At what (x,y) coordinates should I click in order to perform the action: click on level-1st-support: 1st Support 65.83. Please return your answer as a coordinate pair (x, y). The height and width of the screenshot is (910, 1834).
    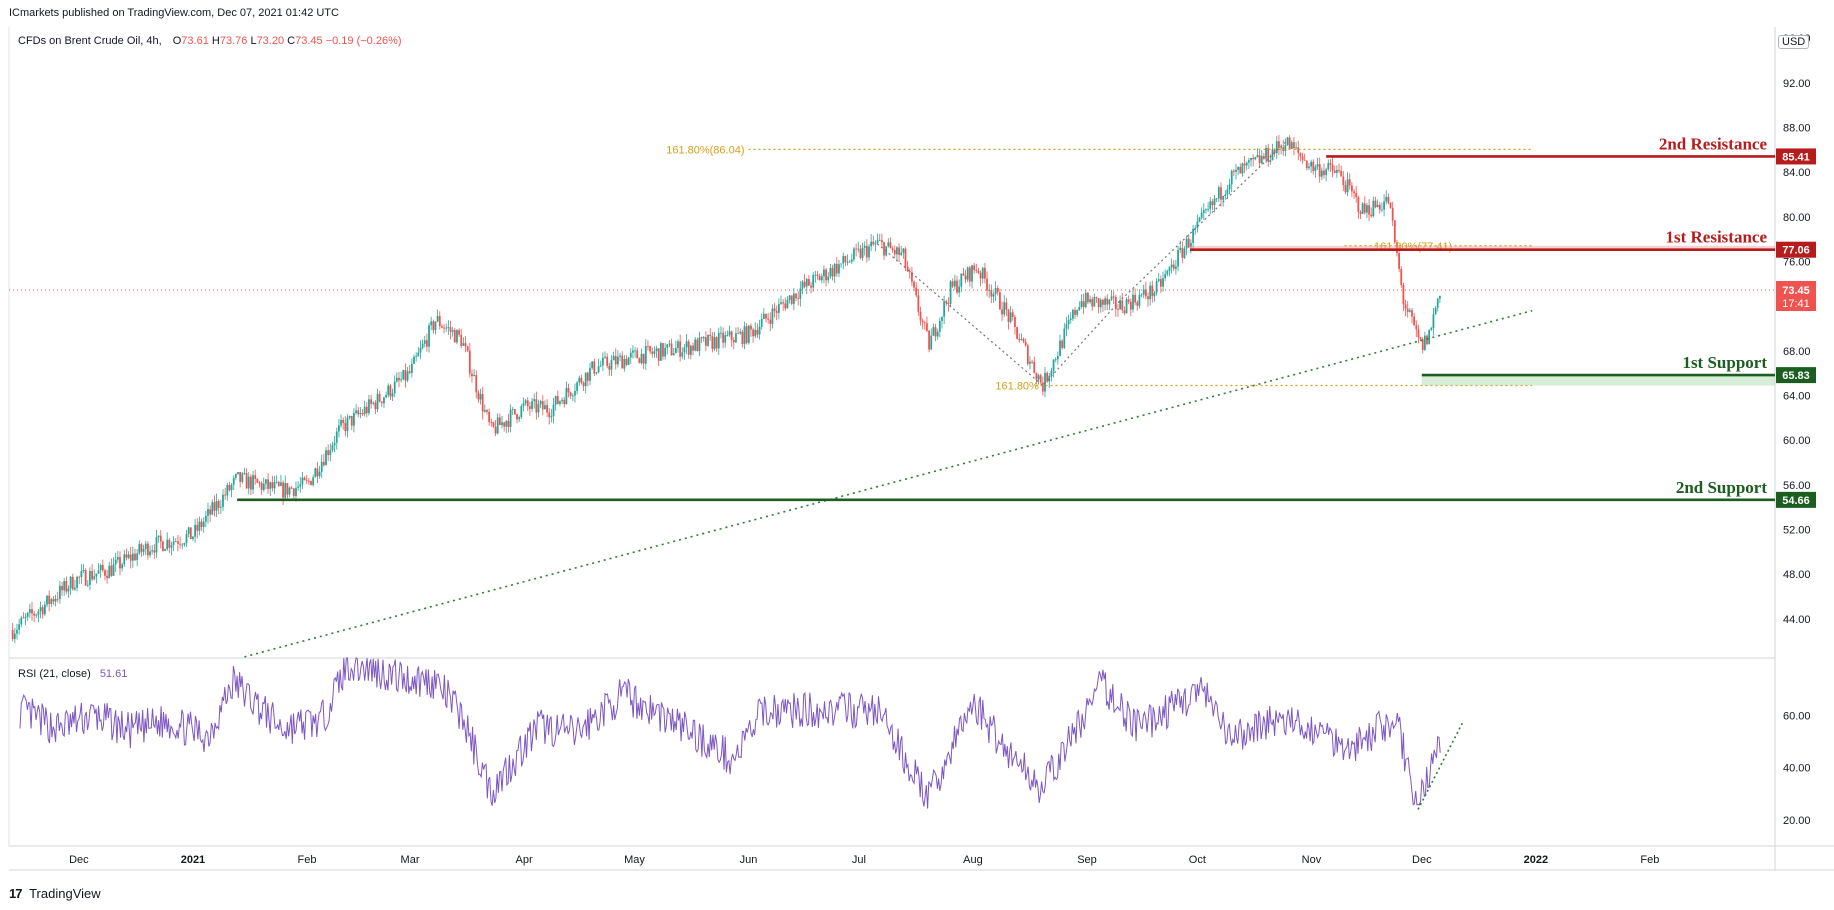
    Looking at the image, I should click on (1618, 369).